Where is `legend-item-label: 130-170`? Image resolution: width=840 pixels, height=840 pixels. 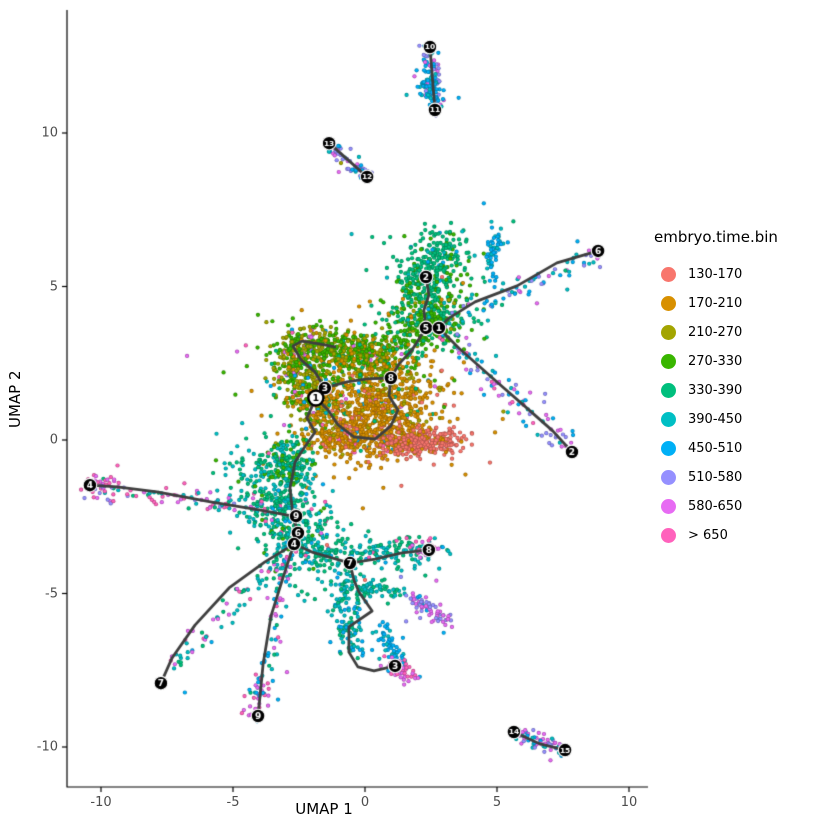
legend-item-label: 130-170 is located at coordinates (715, 274).